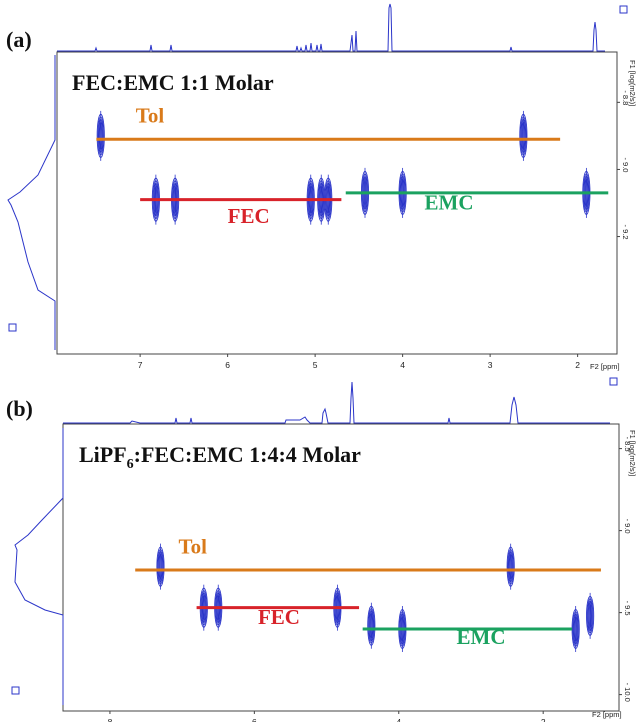  Describe the element at coordinates (103, 454) in the screenshot. I see `panel-b-title-part-1: LiPF` at that location.